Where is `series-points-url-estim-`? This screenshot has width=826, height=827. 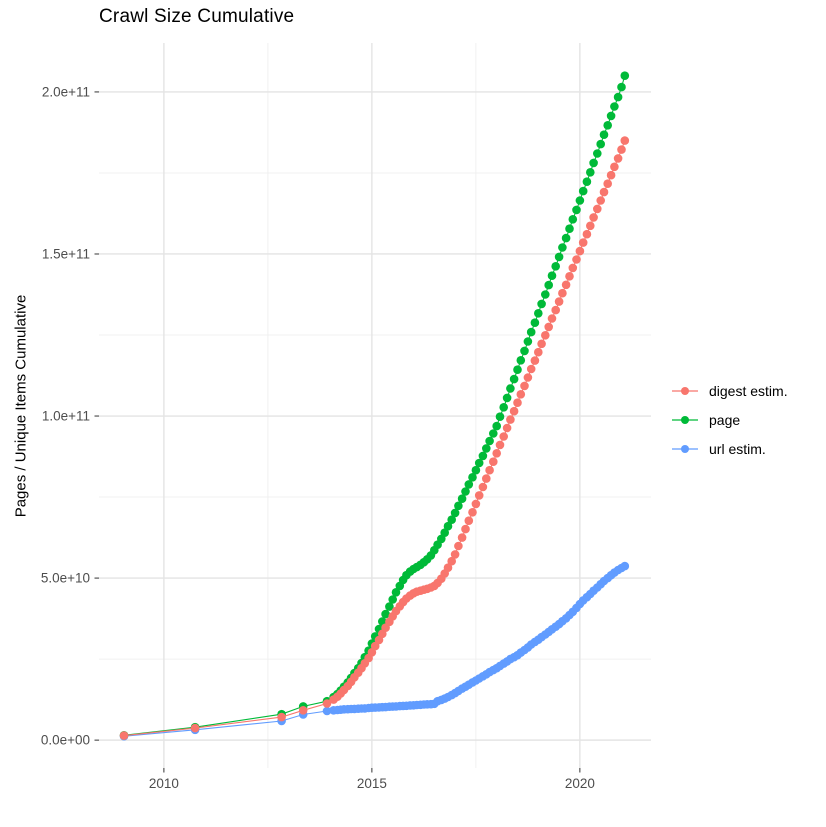
series-points-url-estim- is located at coordinates (374, 651).